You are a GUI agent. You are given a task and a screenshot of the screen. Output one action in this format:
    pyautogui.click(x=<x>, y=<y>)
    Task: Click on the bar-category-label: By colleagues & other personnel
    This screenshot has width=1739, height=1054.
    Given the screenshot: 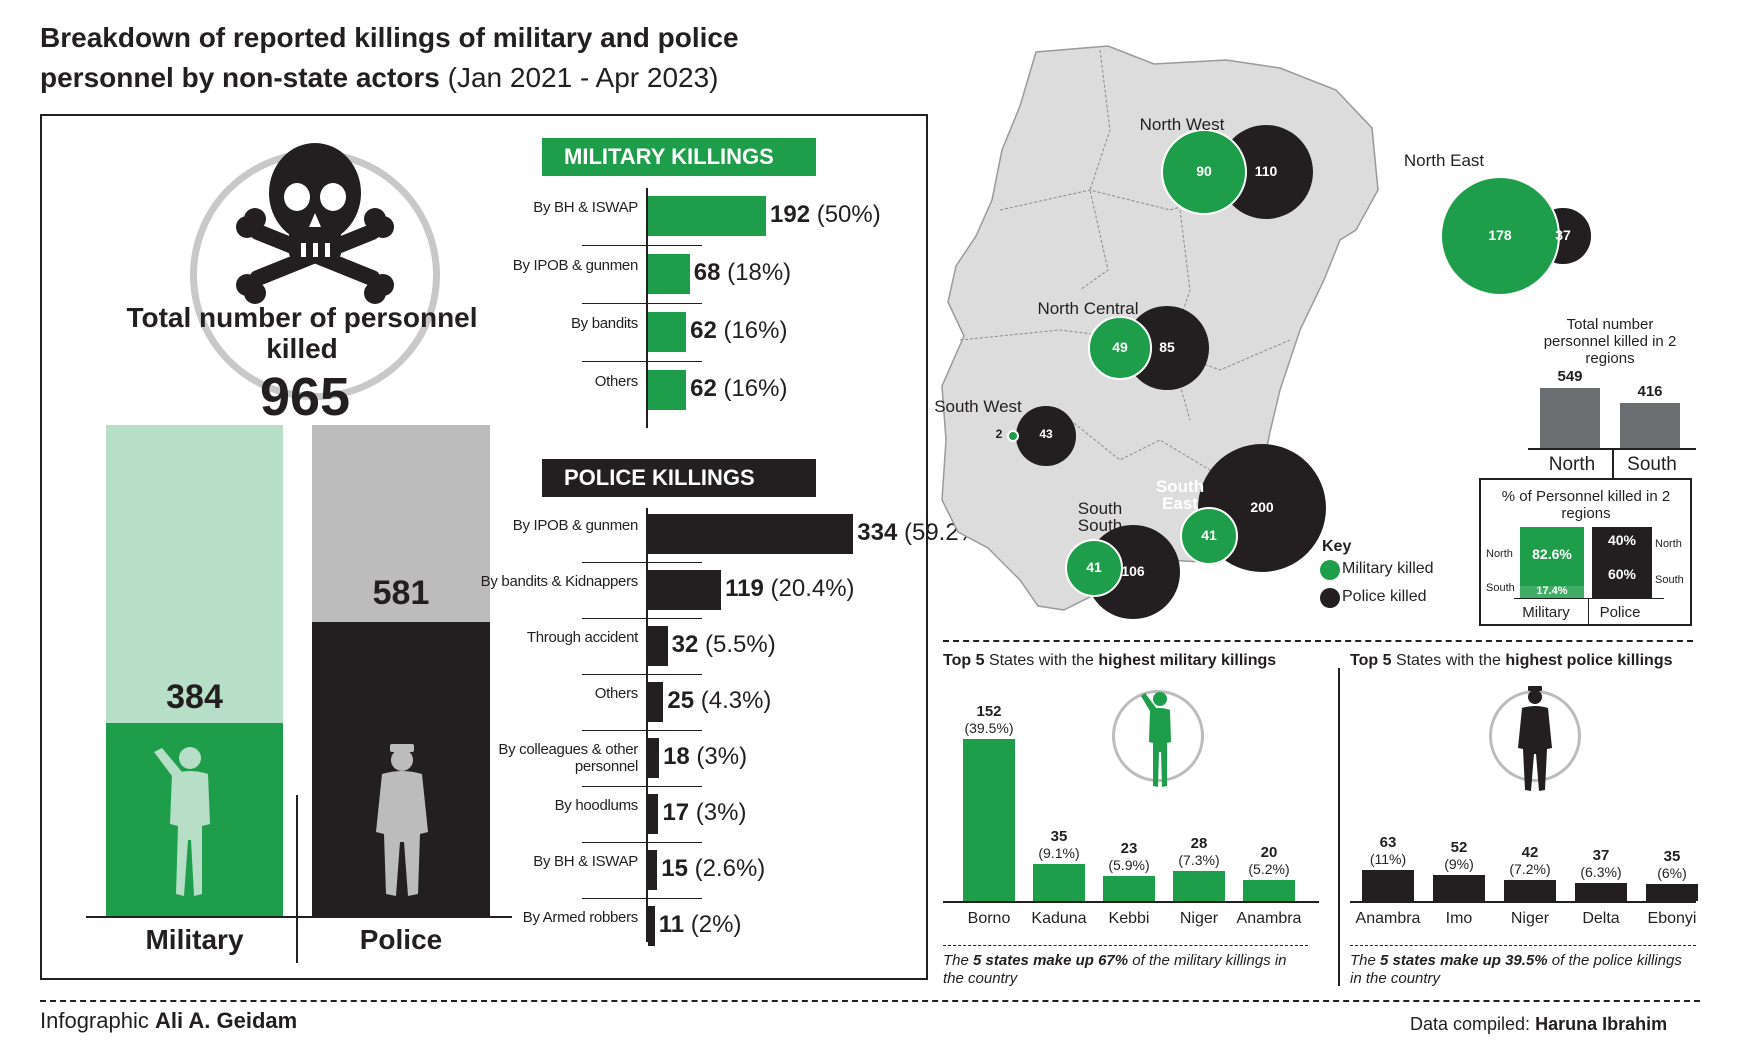 What is the action you would take?
    pyautogui.click(x=568, y=758)
    